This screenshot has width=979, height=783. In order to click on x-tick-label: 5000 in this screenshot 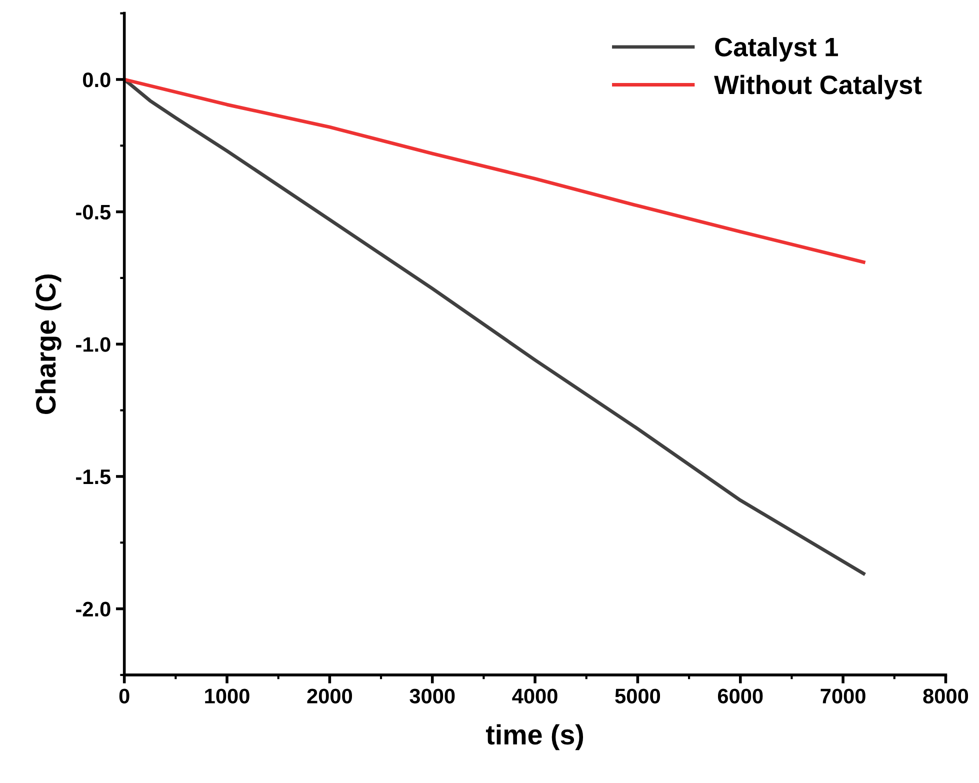, I will do `click(637, 696)`.